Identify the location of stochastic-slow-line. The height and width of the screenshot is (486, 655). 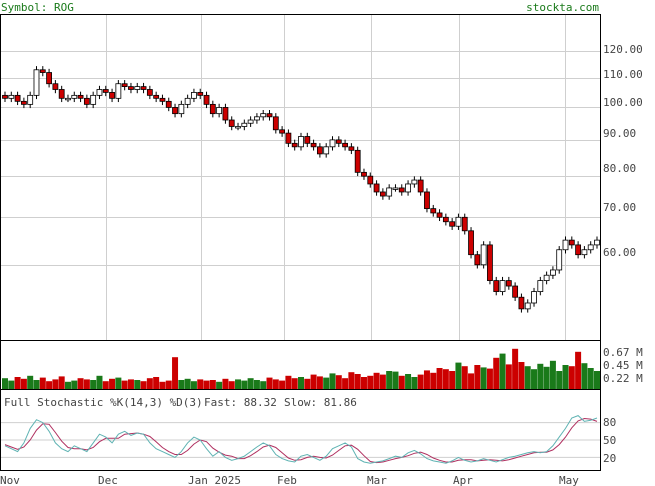
(301, 440).